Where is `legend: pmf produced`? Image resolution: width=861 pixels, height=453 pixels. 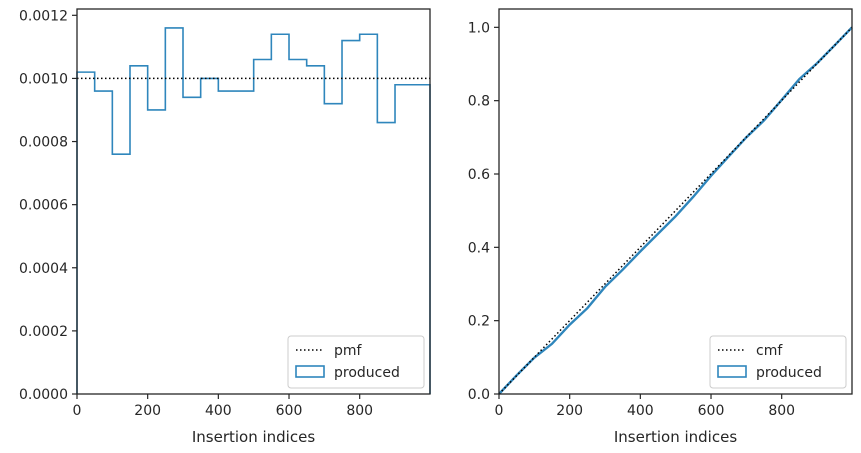
legend: pmf produced is located at coordinates (356, 362).